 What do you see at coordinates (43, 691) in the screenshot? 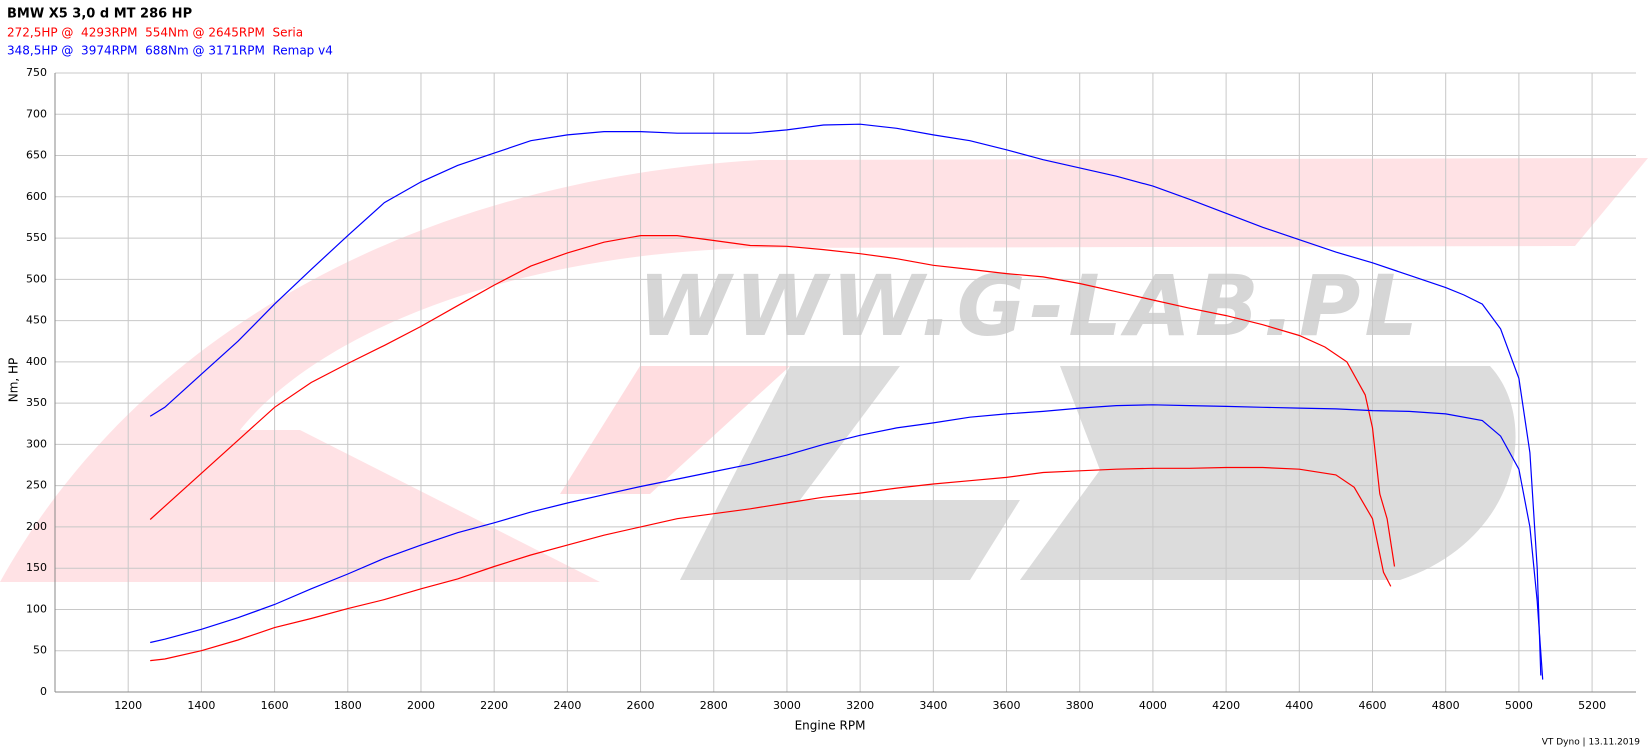
I see `y-tick-label: 0` at bounding box center [43, 691].